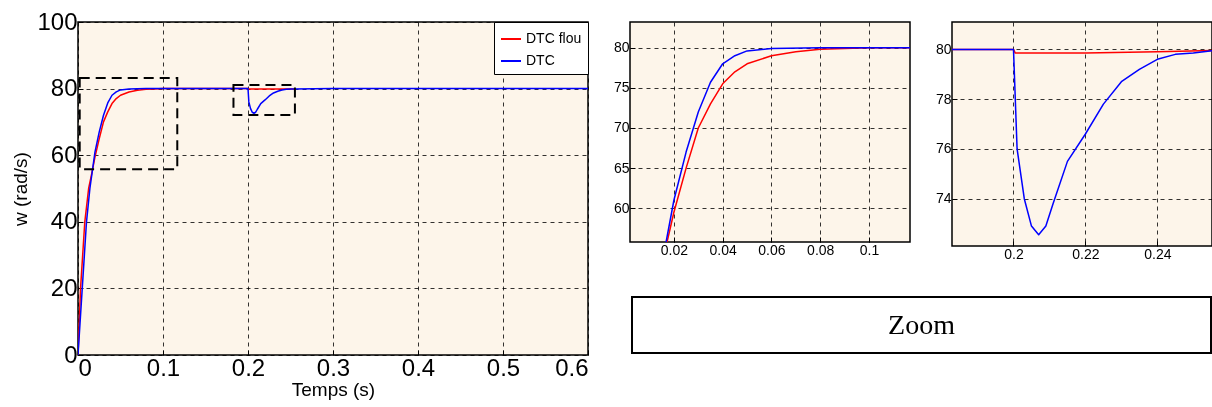  What do you see at coordinates (1158, 253) in the screenshot?
I see `x-tick-label: 0.24` at bounding box center [1158, 253].